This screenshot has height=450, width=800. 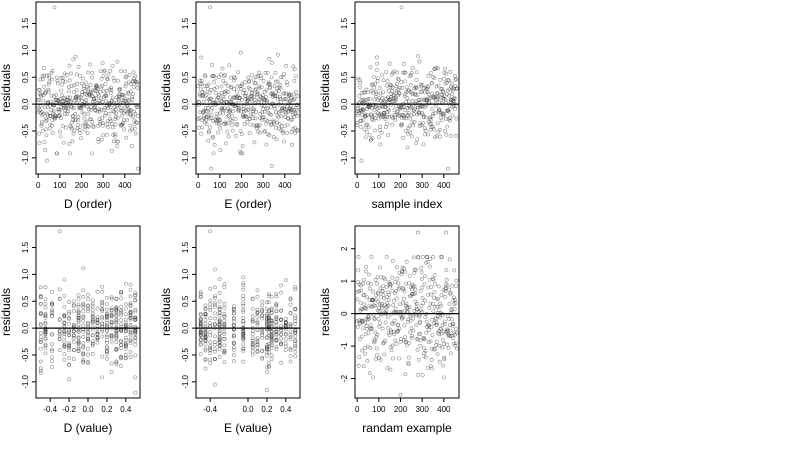 I want to click on y-tick-label: 0.0, so click(x=344, y=104).